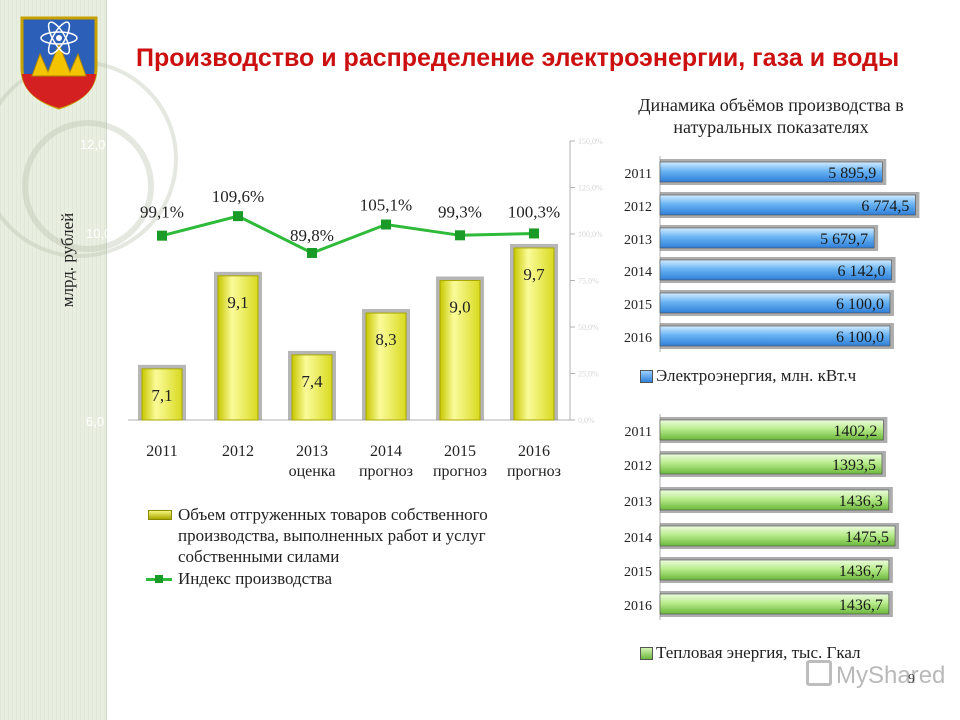 The image size is (960, 720). Describe the element at coordinates (638, 466) in the screenshot. I see `heat-year-label: 2012` at that location.